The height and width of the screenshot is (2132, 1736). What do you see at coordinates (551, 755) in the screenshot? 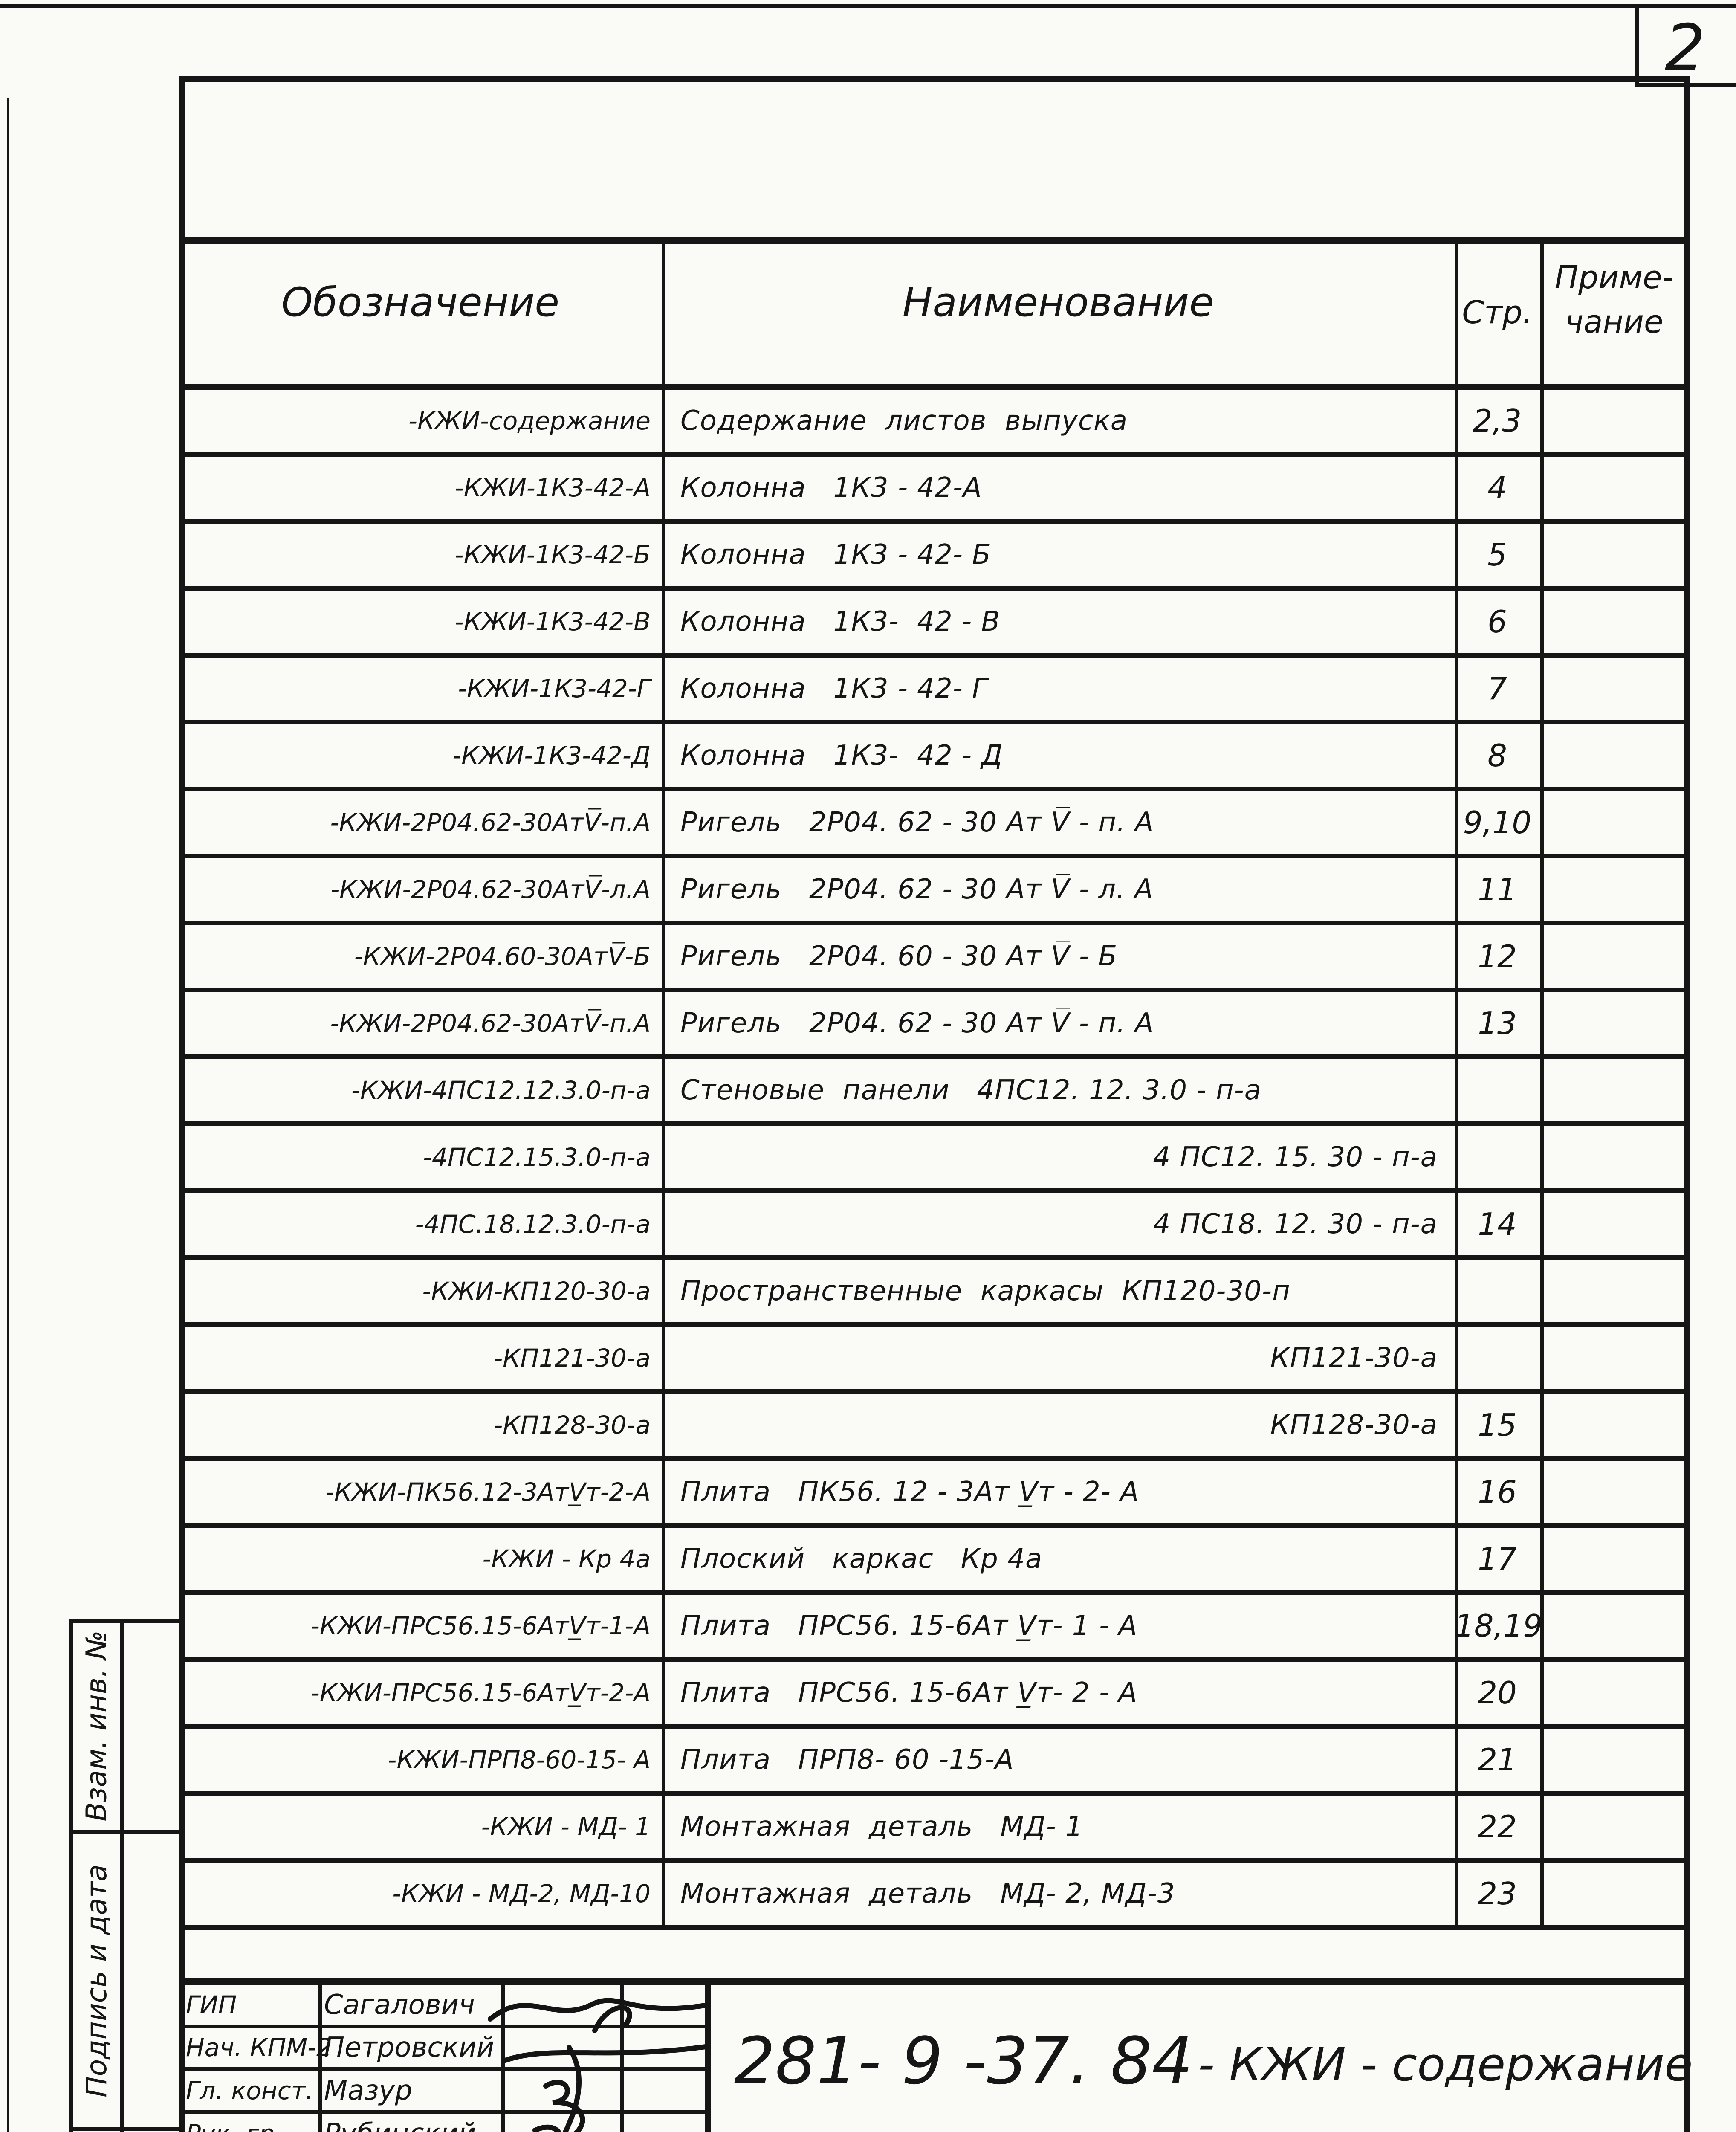
I see `cell-designation: -КЖИ-1К3-42-Д` at bounding box center [551, 755].